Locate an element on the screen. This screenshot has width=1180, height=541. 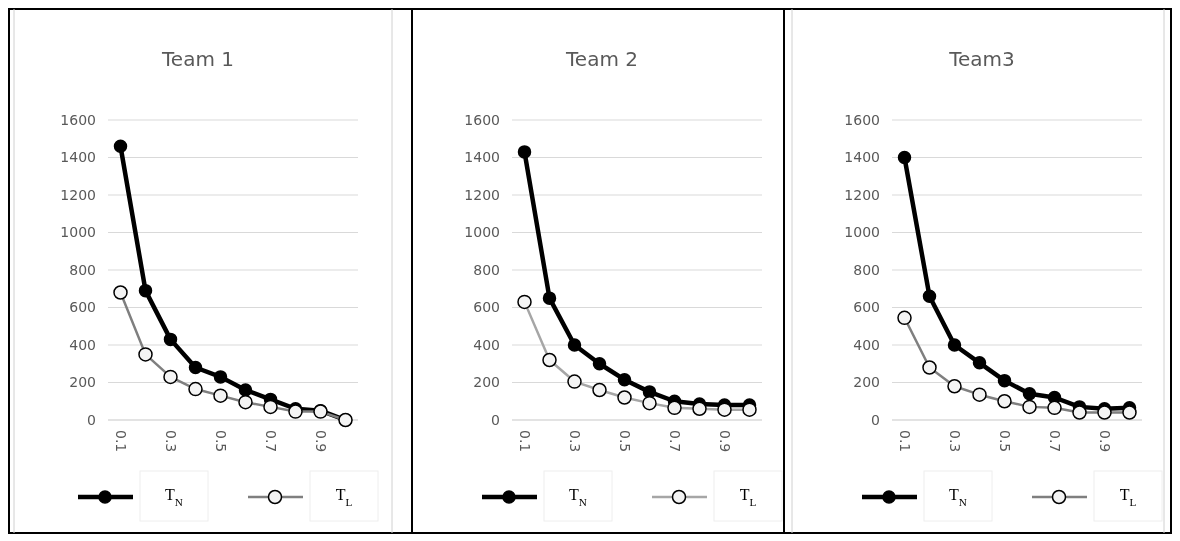
chart-title: Team 1 is located at coordinates (197, 59).